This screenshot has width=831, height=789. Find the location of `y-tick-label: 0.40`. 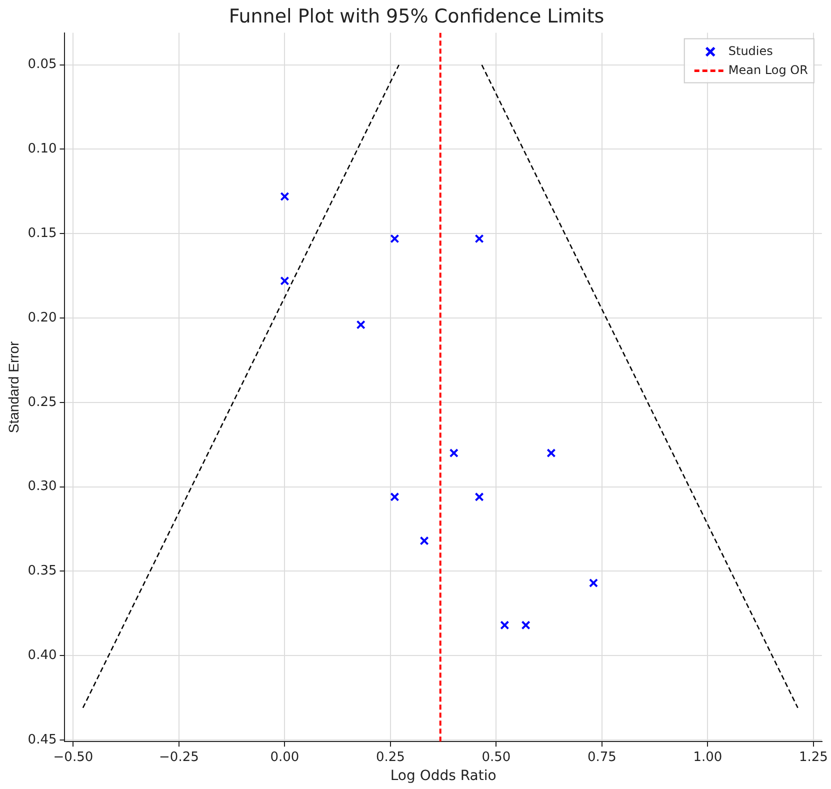

y-tick-label: 0.40 is located at coordinates (42, 655).